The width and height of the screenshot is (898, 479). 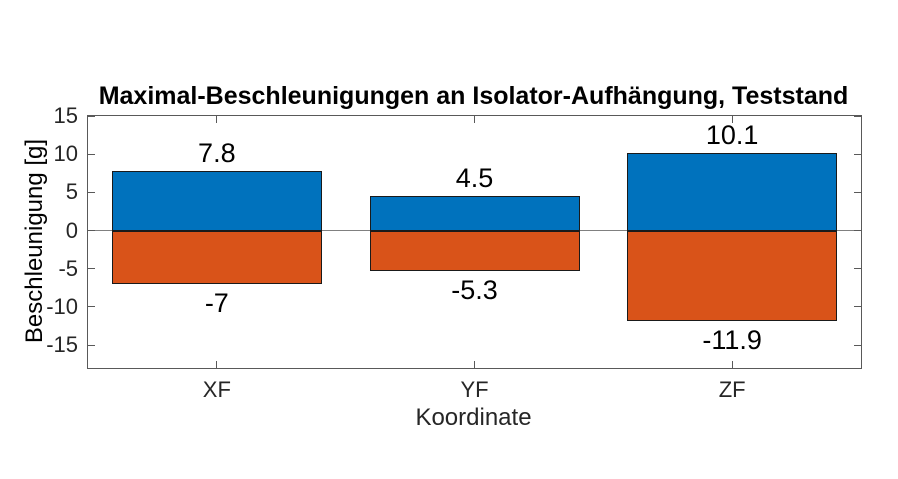 I want to click on bar-value-label: -5.3, so click(x=474, y=290).